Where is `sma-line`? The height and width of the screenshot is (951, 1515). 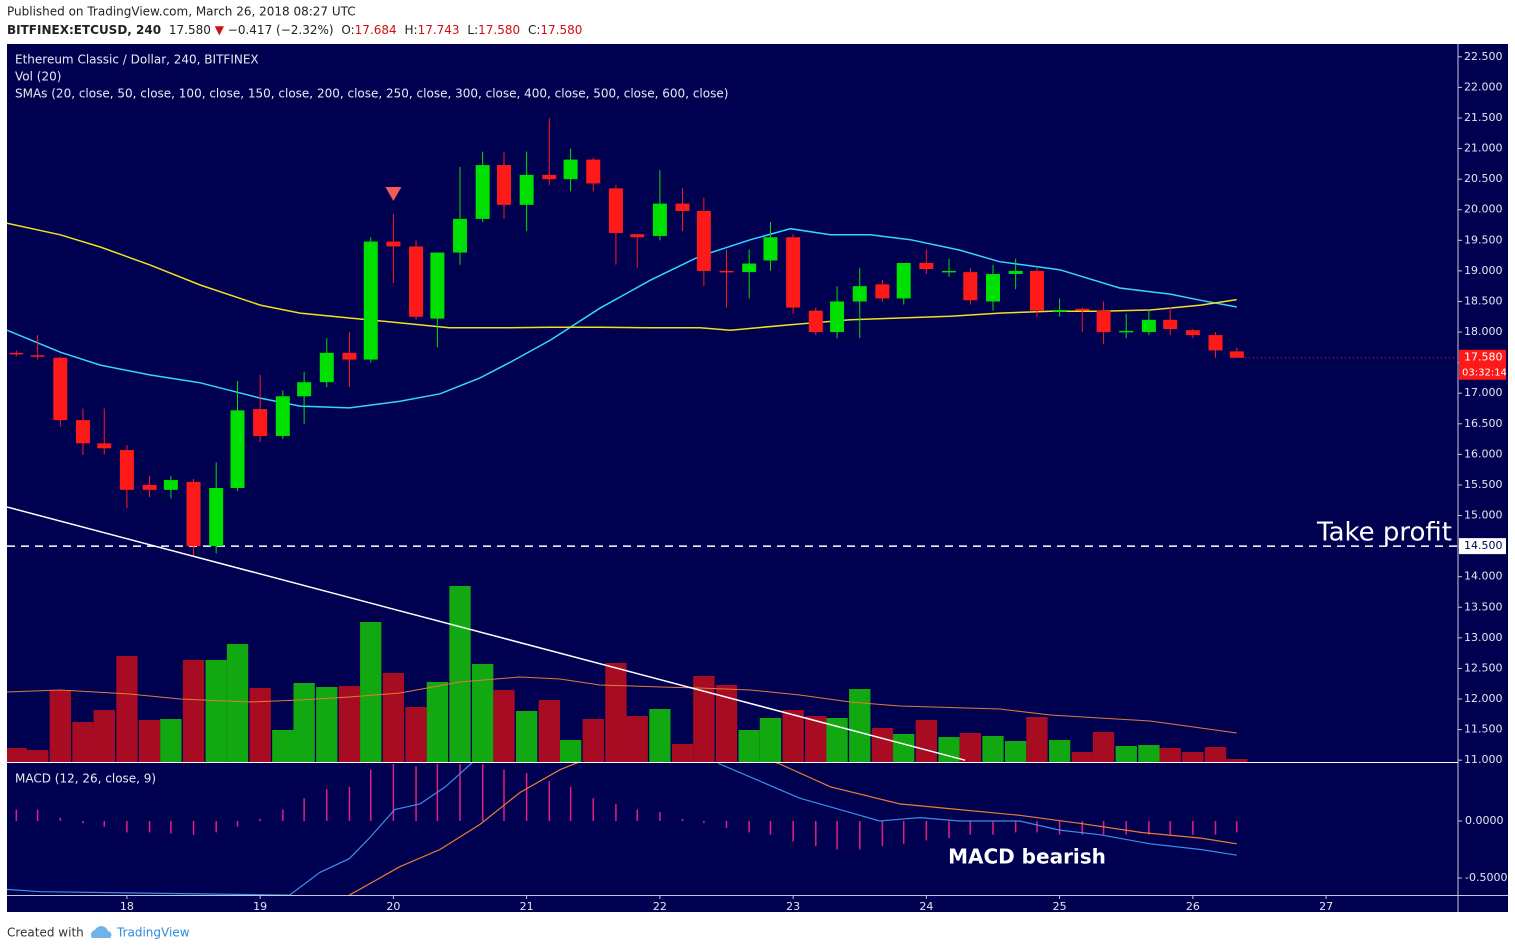
sma-line is located at coordinates (622, 276).